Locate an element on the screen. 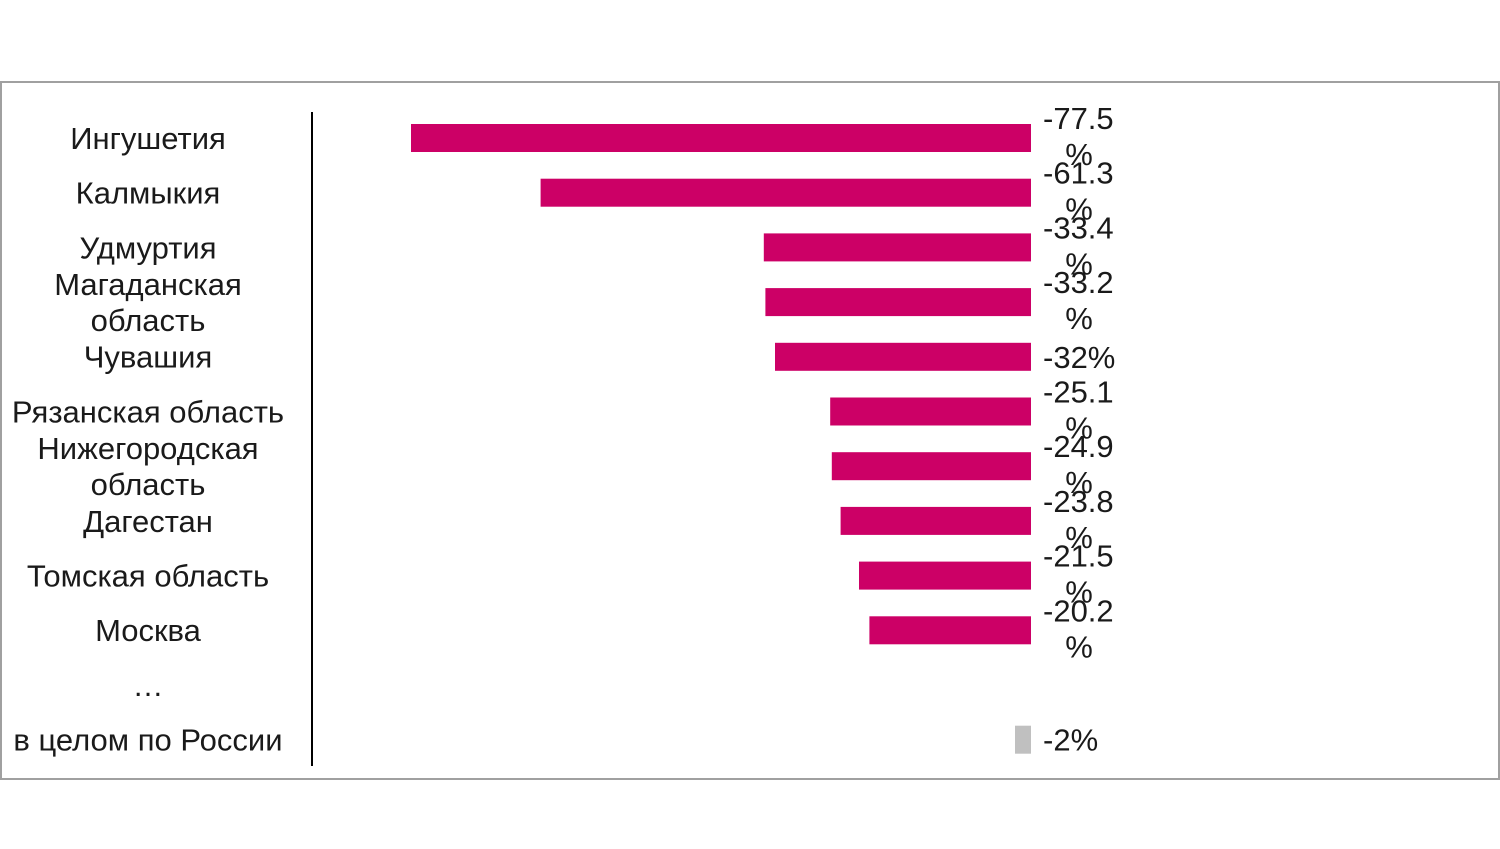  value-label: -21.5% is located at coordinates (1078, 574).